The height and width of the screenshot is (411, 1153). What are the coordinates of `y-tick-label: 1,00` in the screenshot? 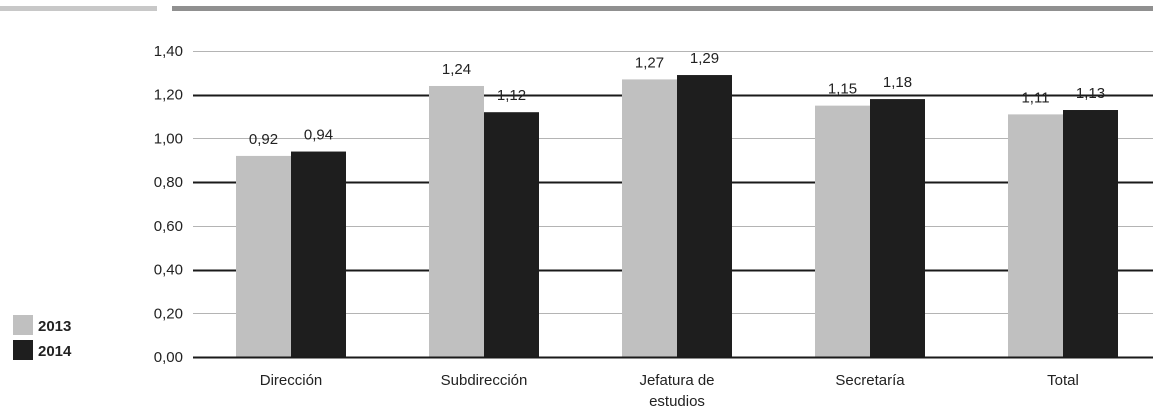 It's located at (168, 138).